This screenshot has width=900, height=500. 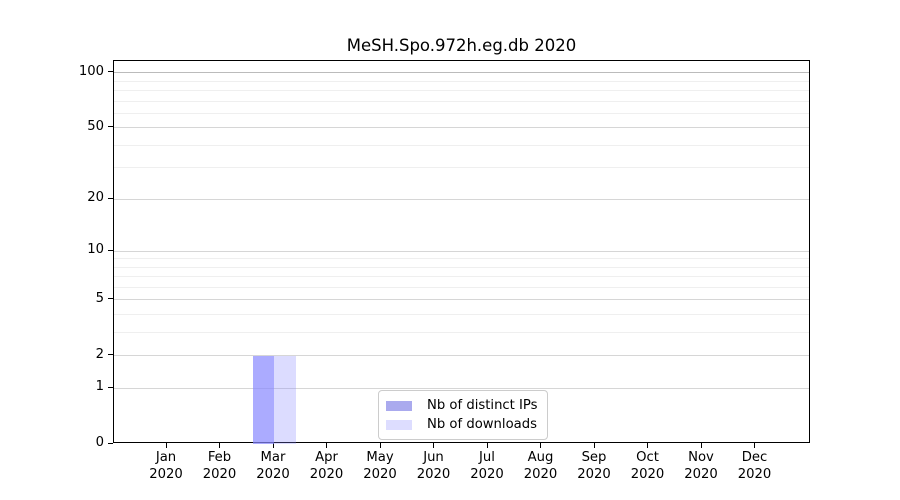 I want to click on bar-distinct-ips-mar-2020, so click(x=263, y=399).